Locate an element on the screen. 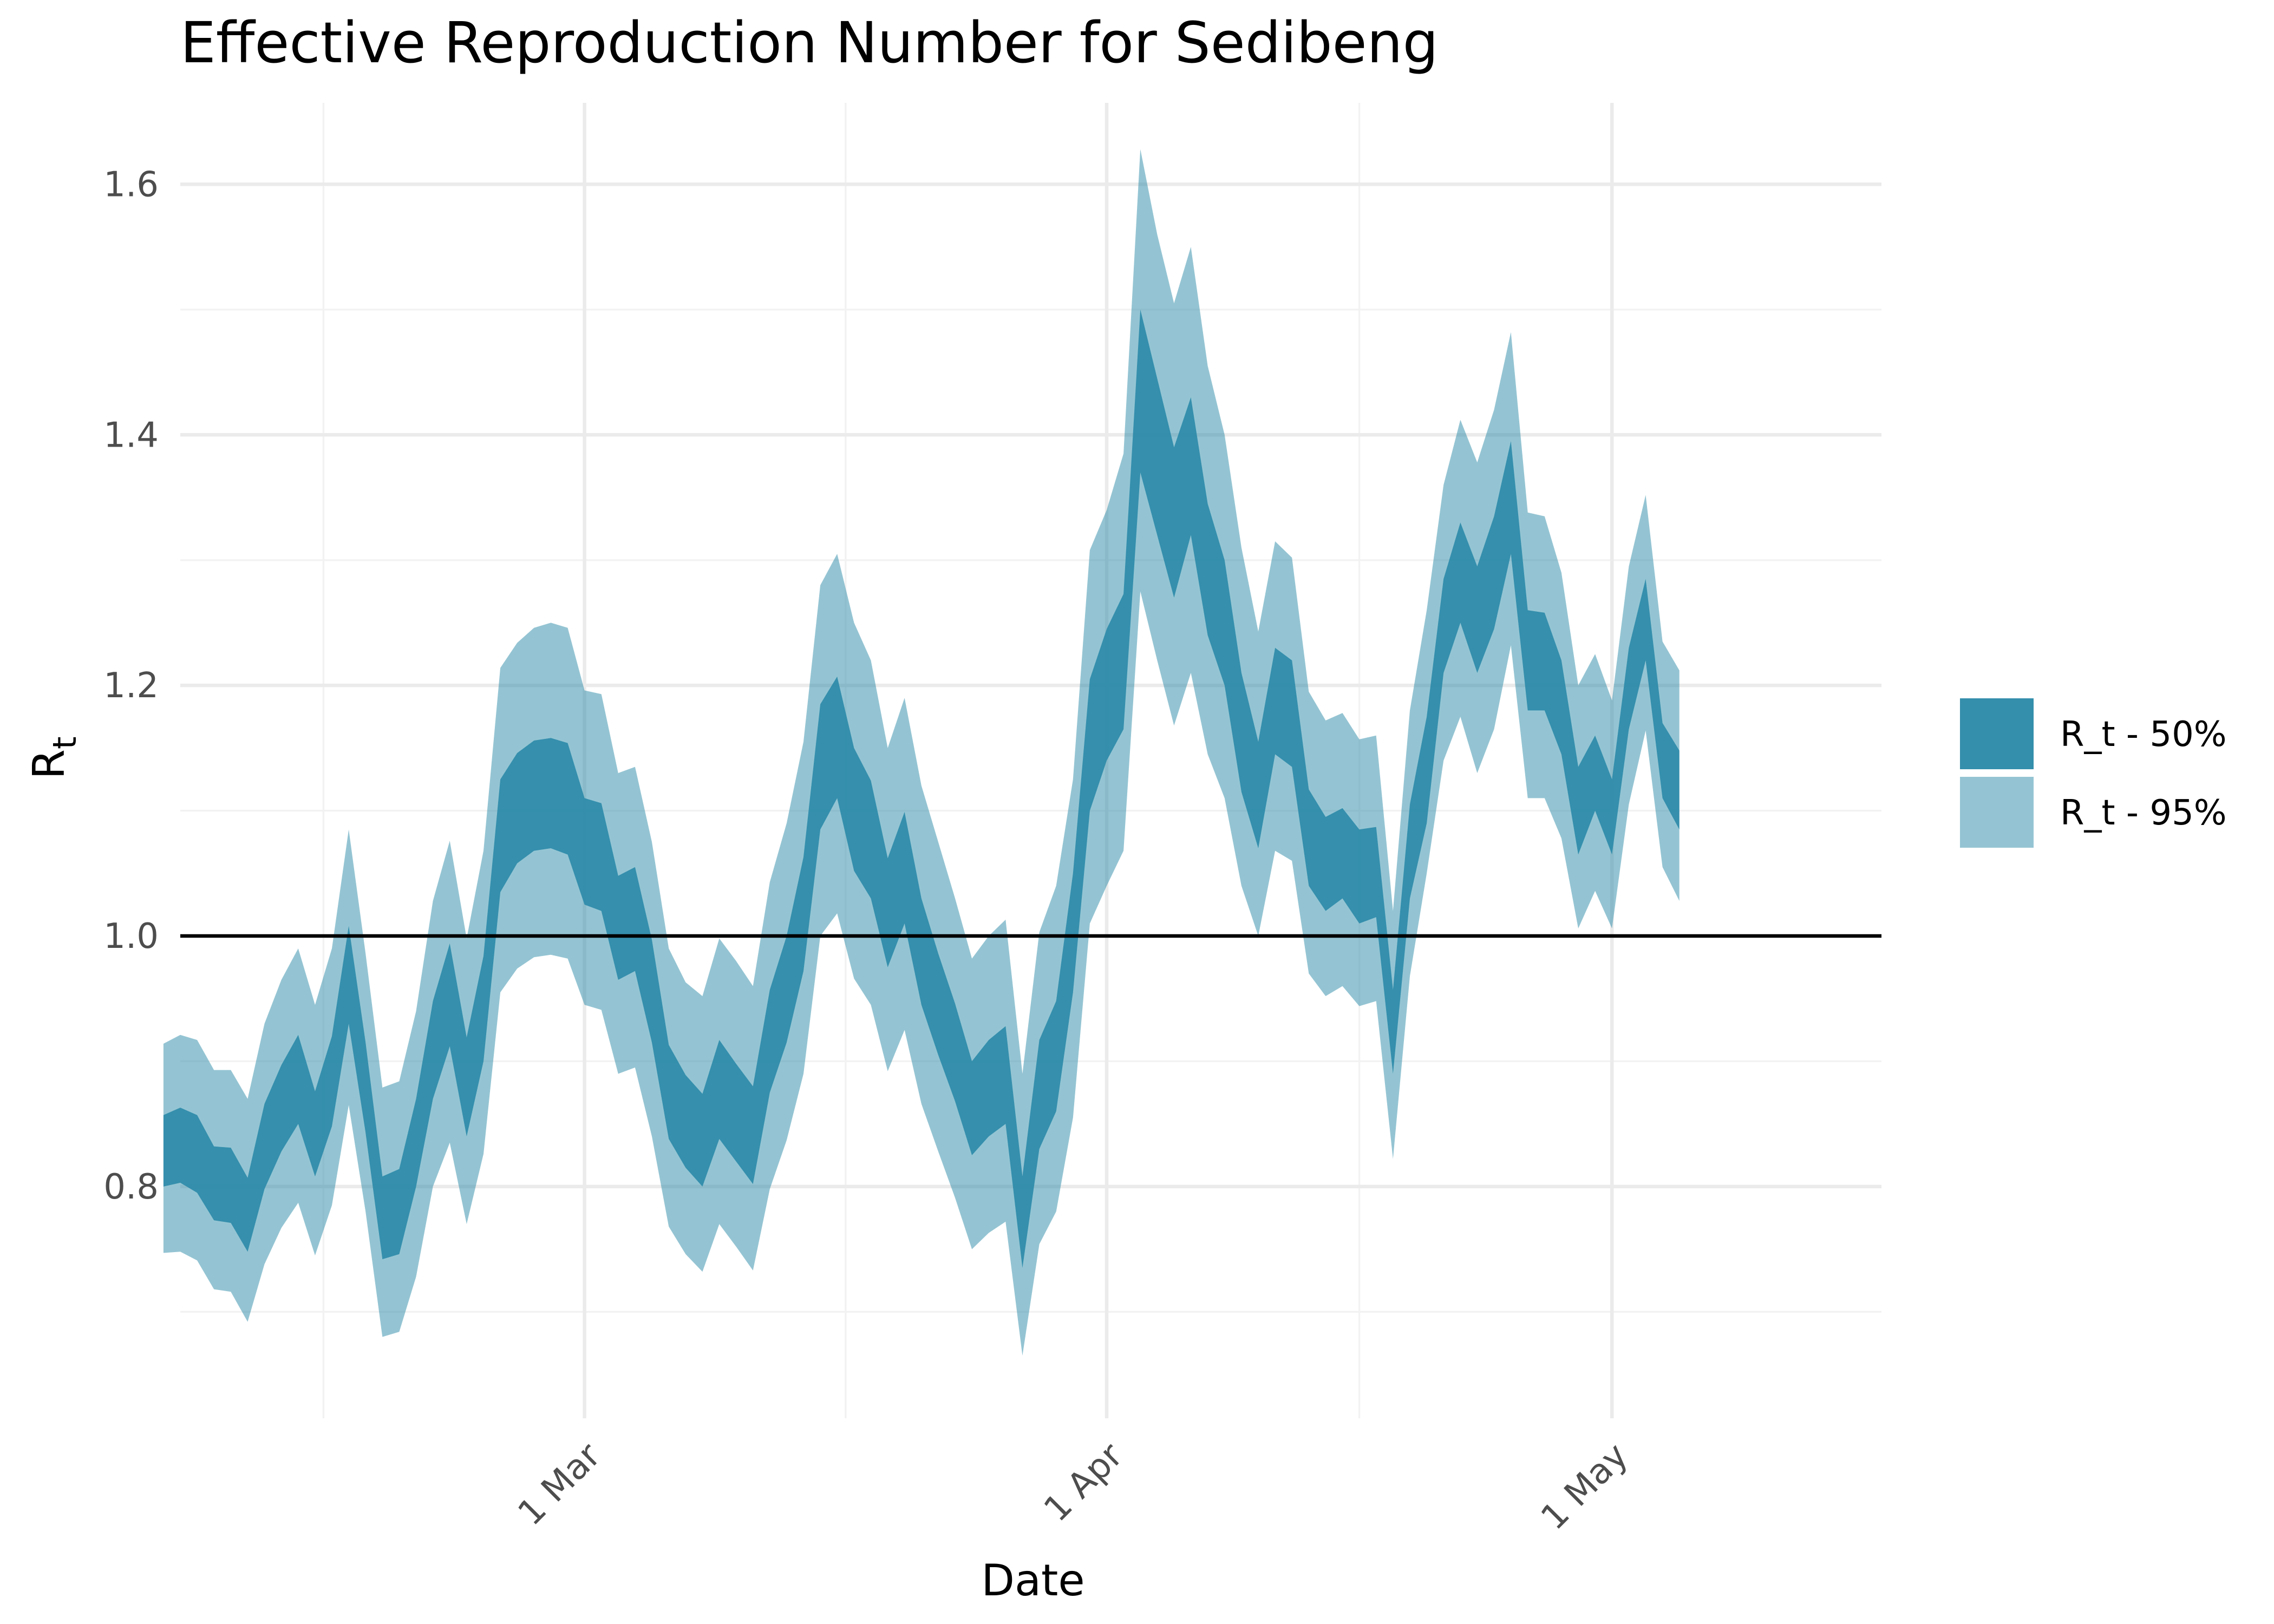 The image size is (2274, 1624). legend-label-50: R_t - 50% is located at coordinates (2144, 735).